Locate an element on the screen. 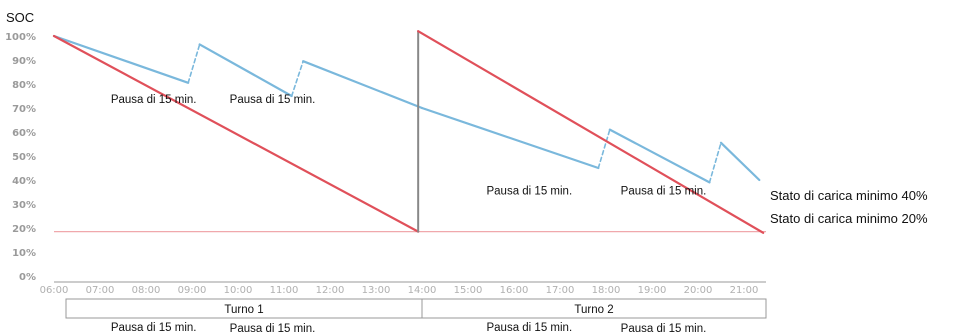 The height and width of the screenshot is (334, 964). minimum-charge-label: Stato di carica minimo 20% is located at coordinates (849, 218).